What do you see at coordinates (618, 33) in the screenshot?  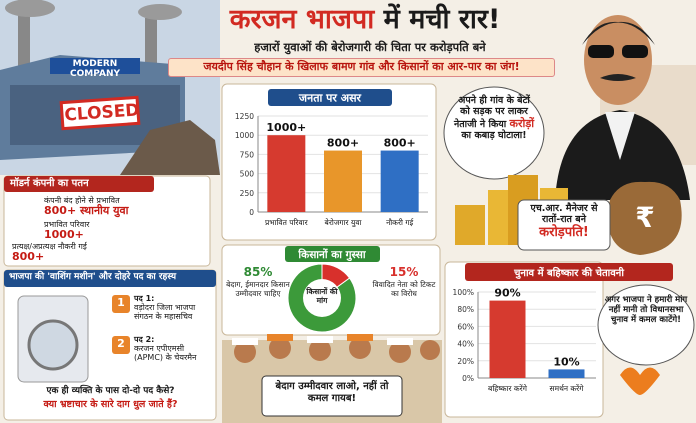 I see `man-hair` at bounding box center [618, 33].